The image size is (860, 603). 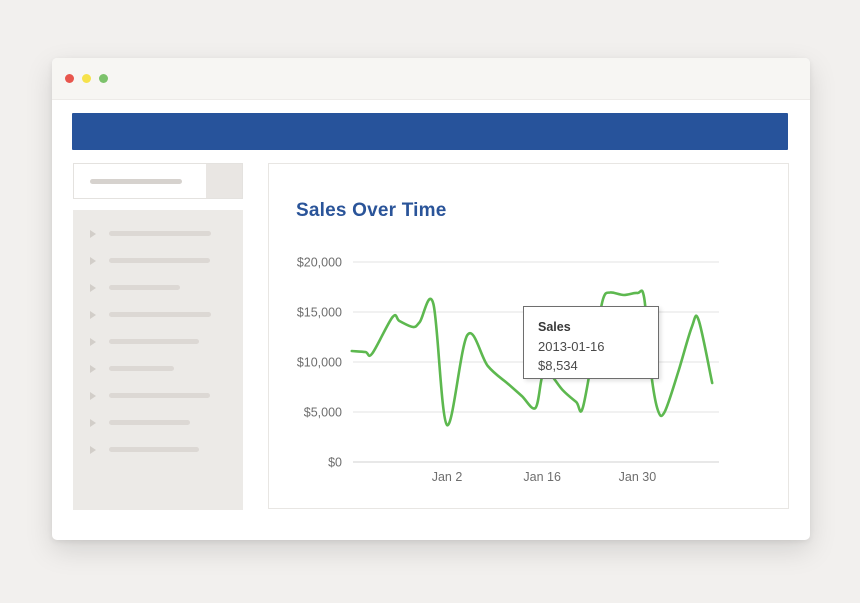 What do you see at coordinates (430, 131) in the screenshot?
I see `app-header-bar` at bounding box center [430, 131].